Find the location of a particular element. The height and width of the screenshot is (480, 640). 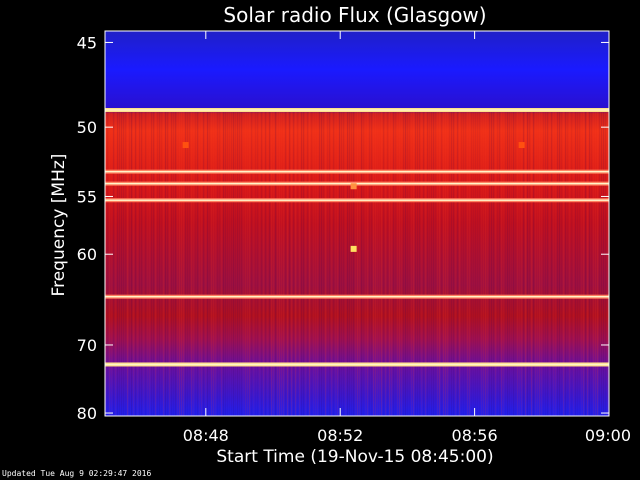

y-tick-label: 45 is located at coordinates (87, 42).